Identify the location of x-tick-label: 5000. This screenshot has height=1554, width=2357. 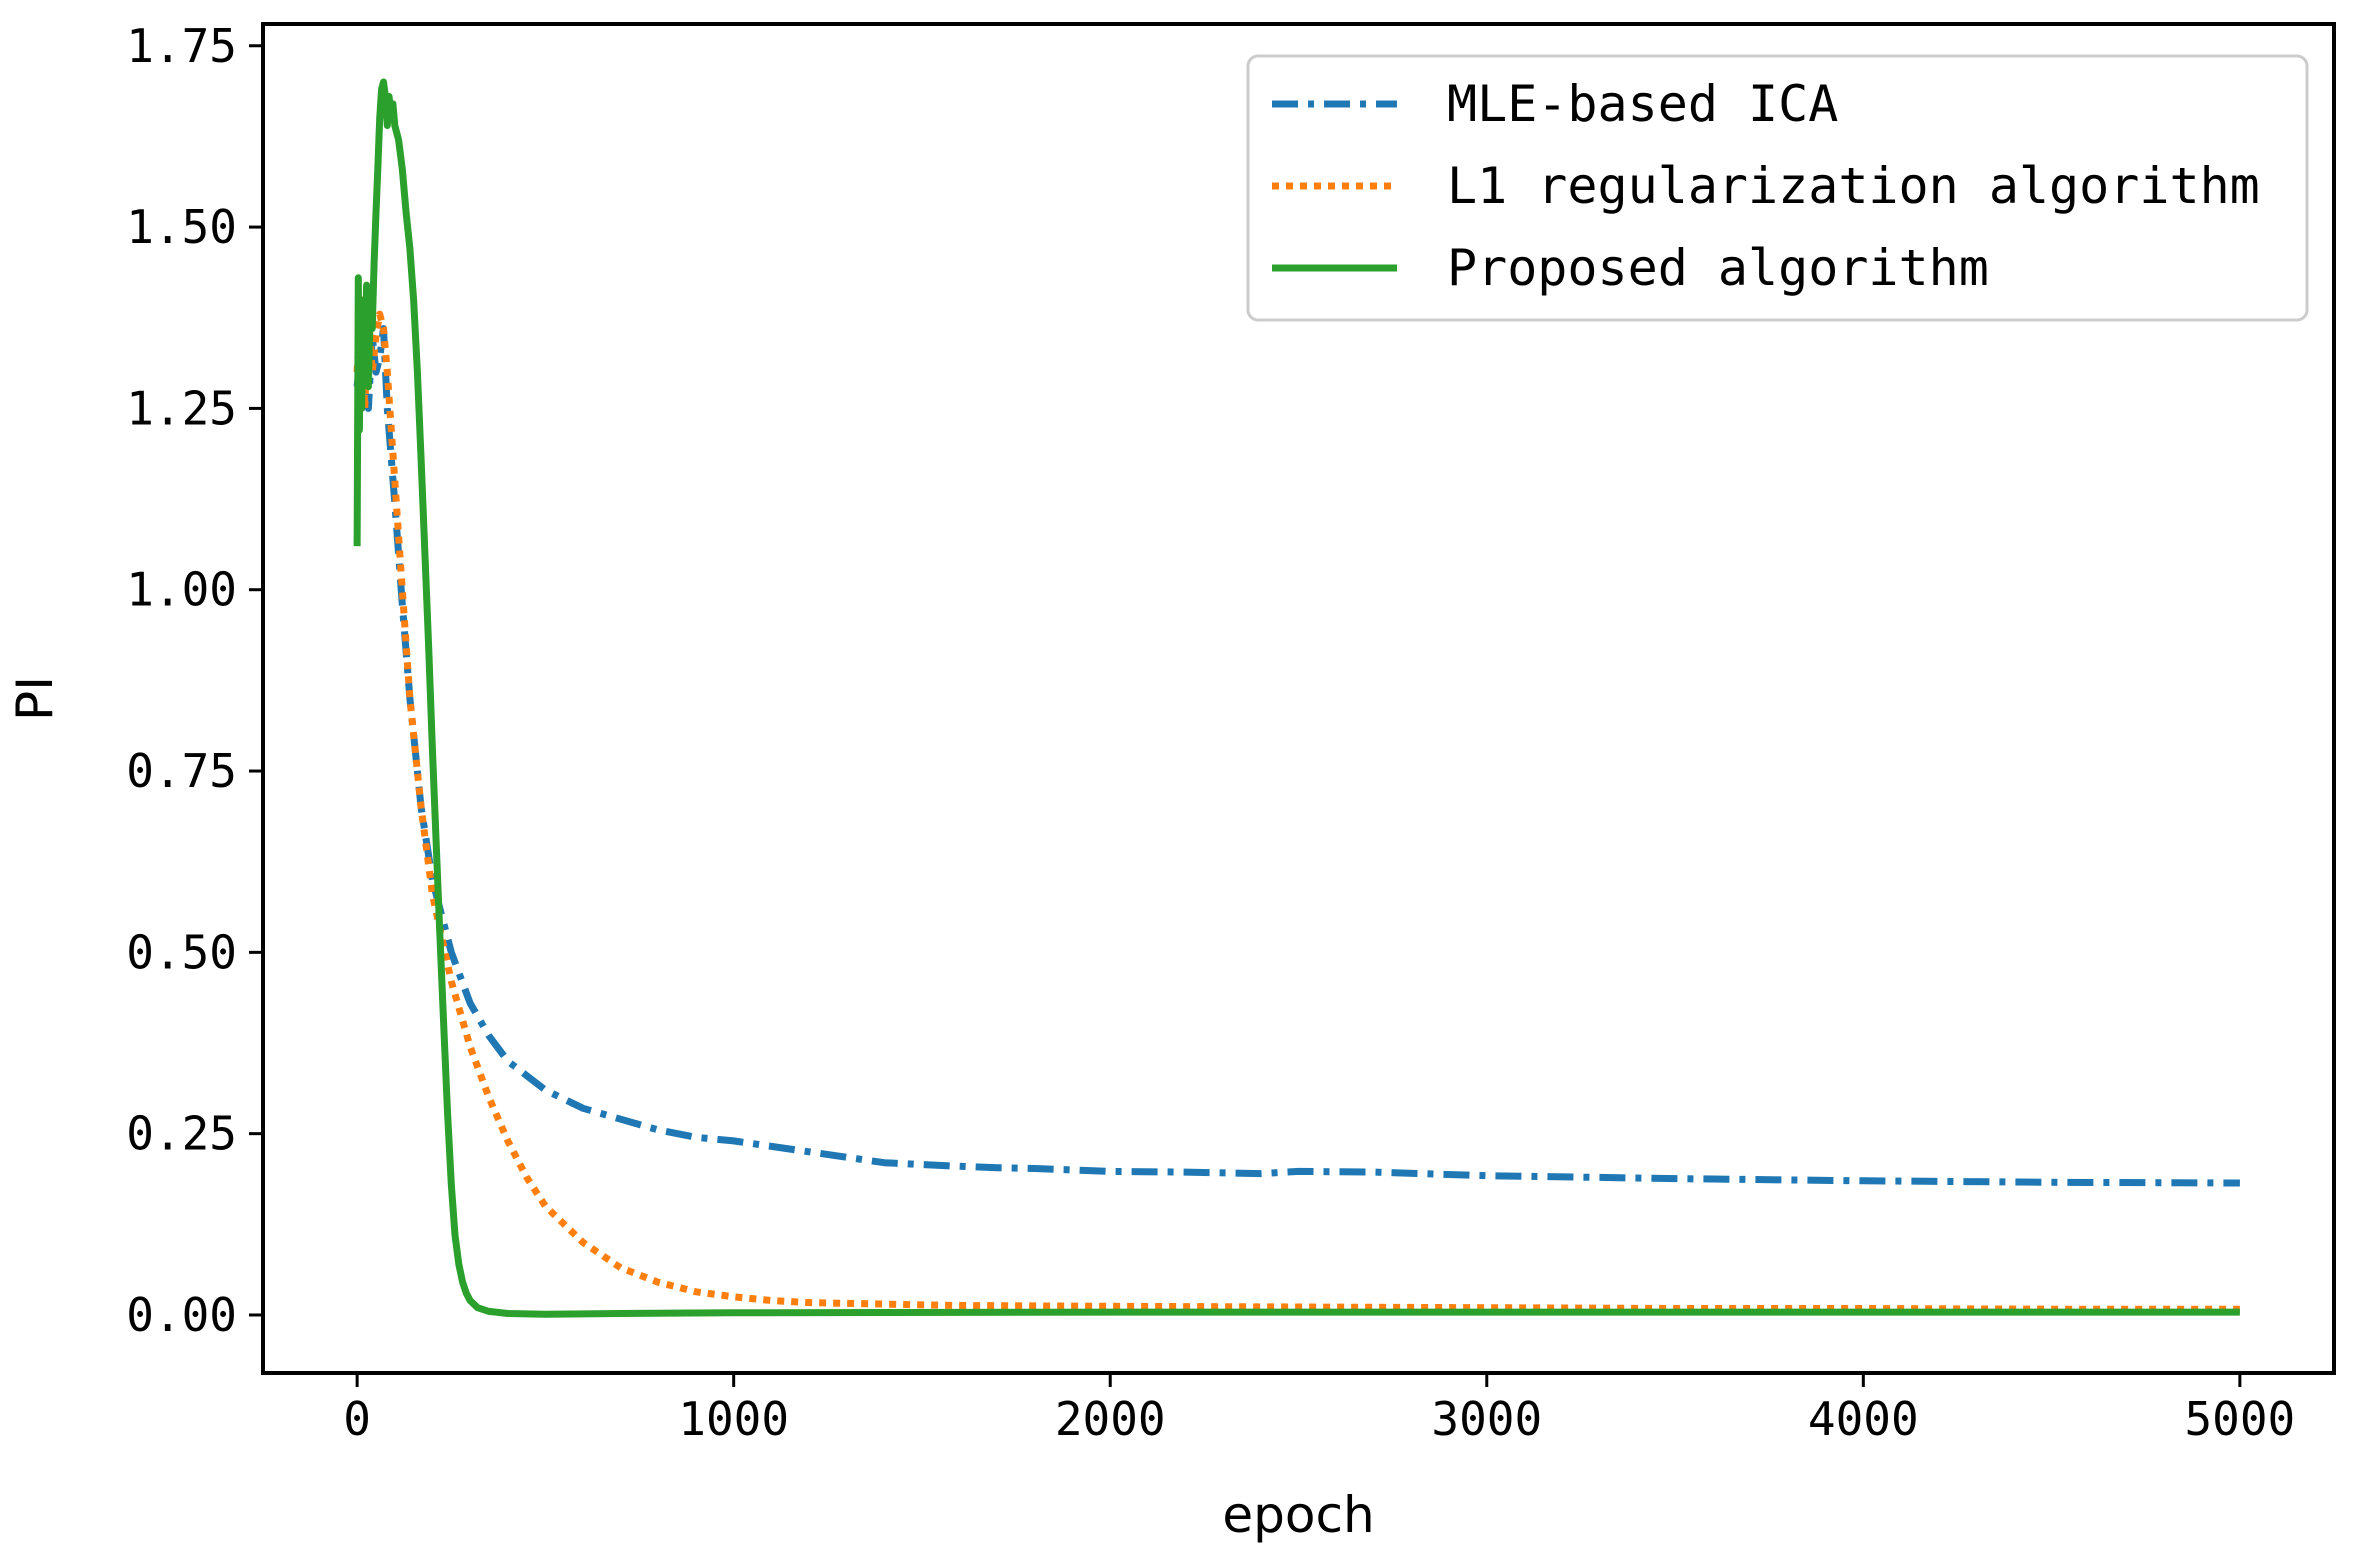
(2239, 1419).